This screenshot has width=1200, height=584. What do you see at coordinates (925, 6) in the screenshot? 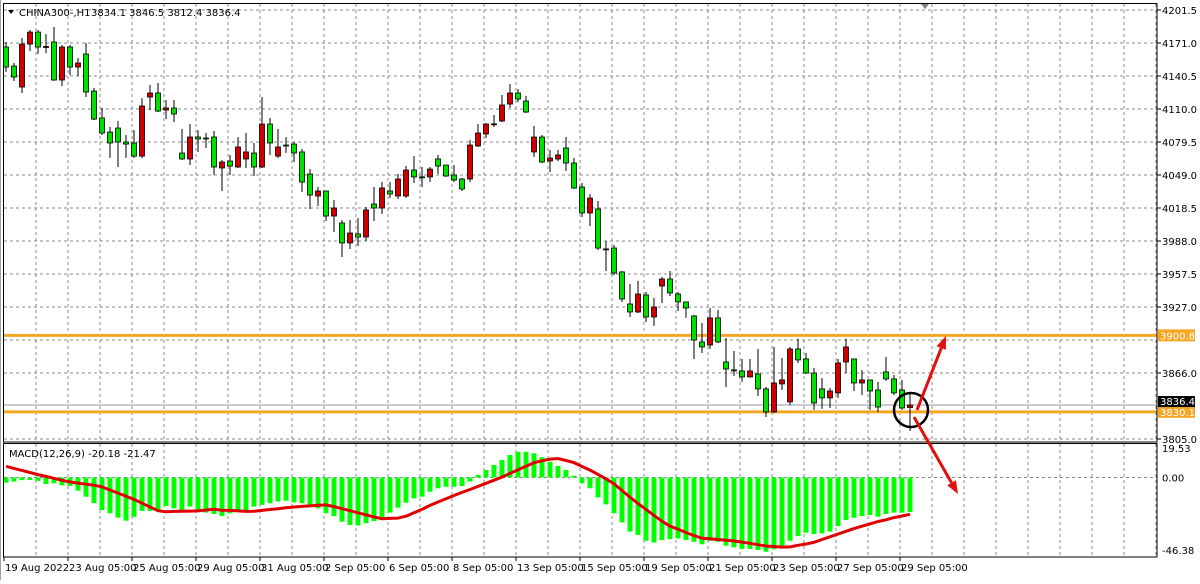
I see `chart-shift-marker-icon` at bounding box center [925, 6].